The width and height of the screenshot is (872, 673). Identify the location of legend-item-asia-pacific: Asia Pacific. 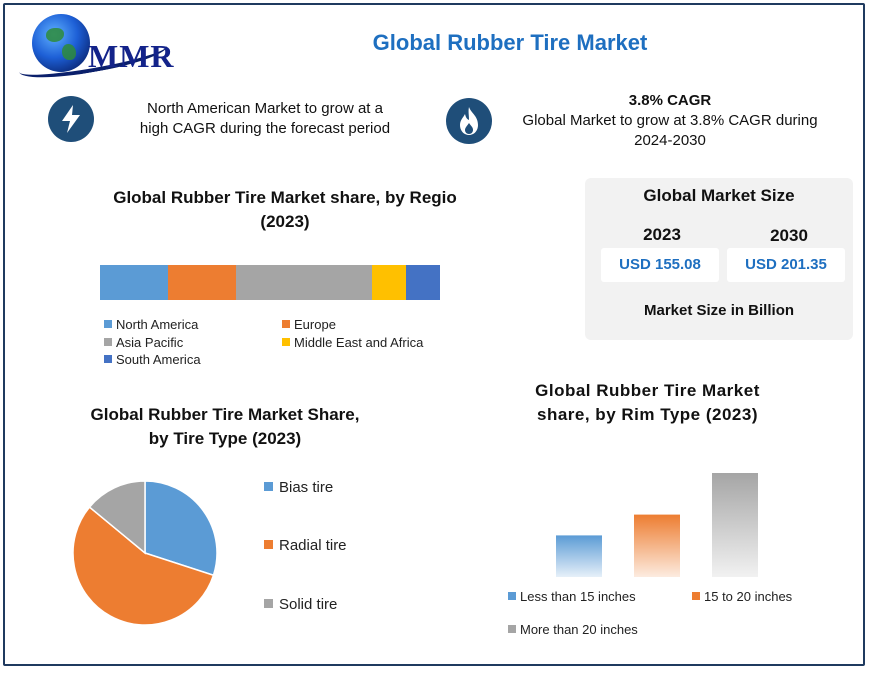
(143, 342).